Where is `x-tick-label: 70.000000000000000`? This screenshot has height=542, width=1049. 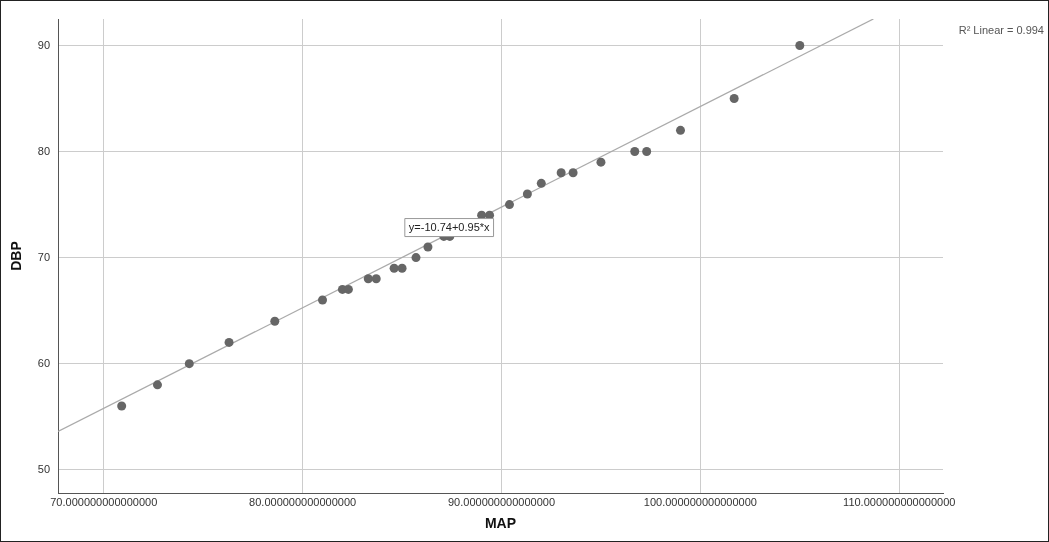 x-tick-label: 70.000000000000000 is located at coordinates (104, 501).